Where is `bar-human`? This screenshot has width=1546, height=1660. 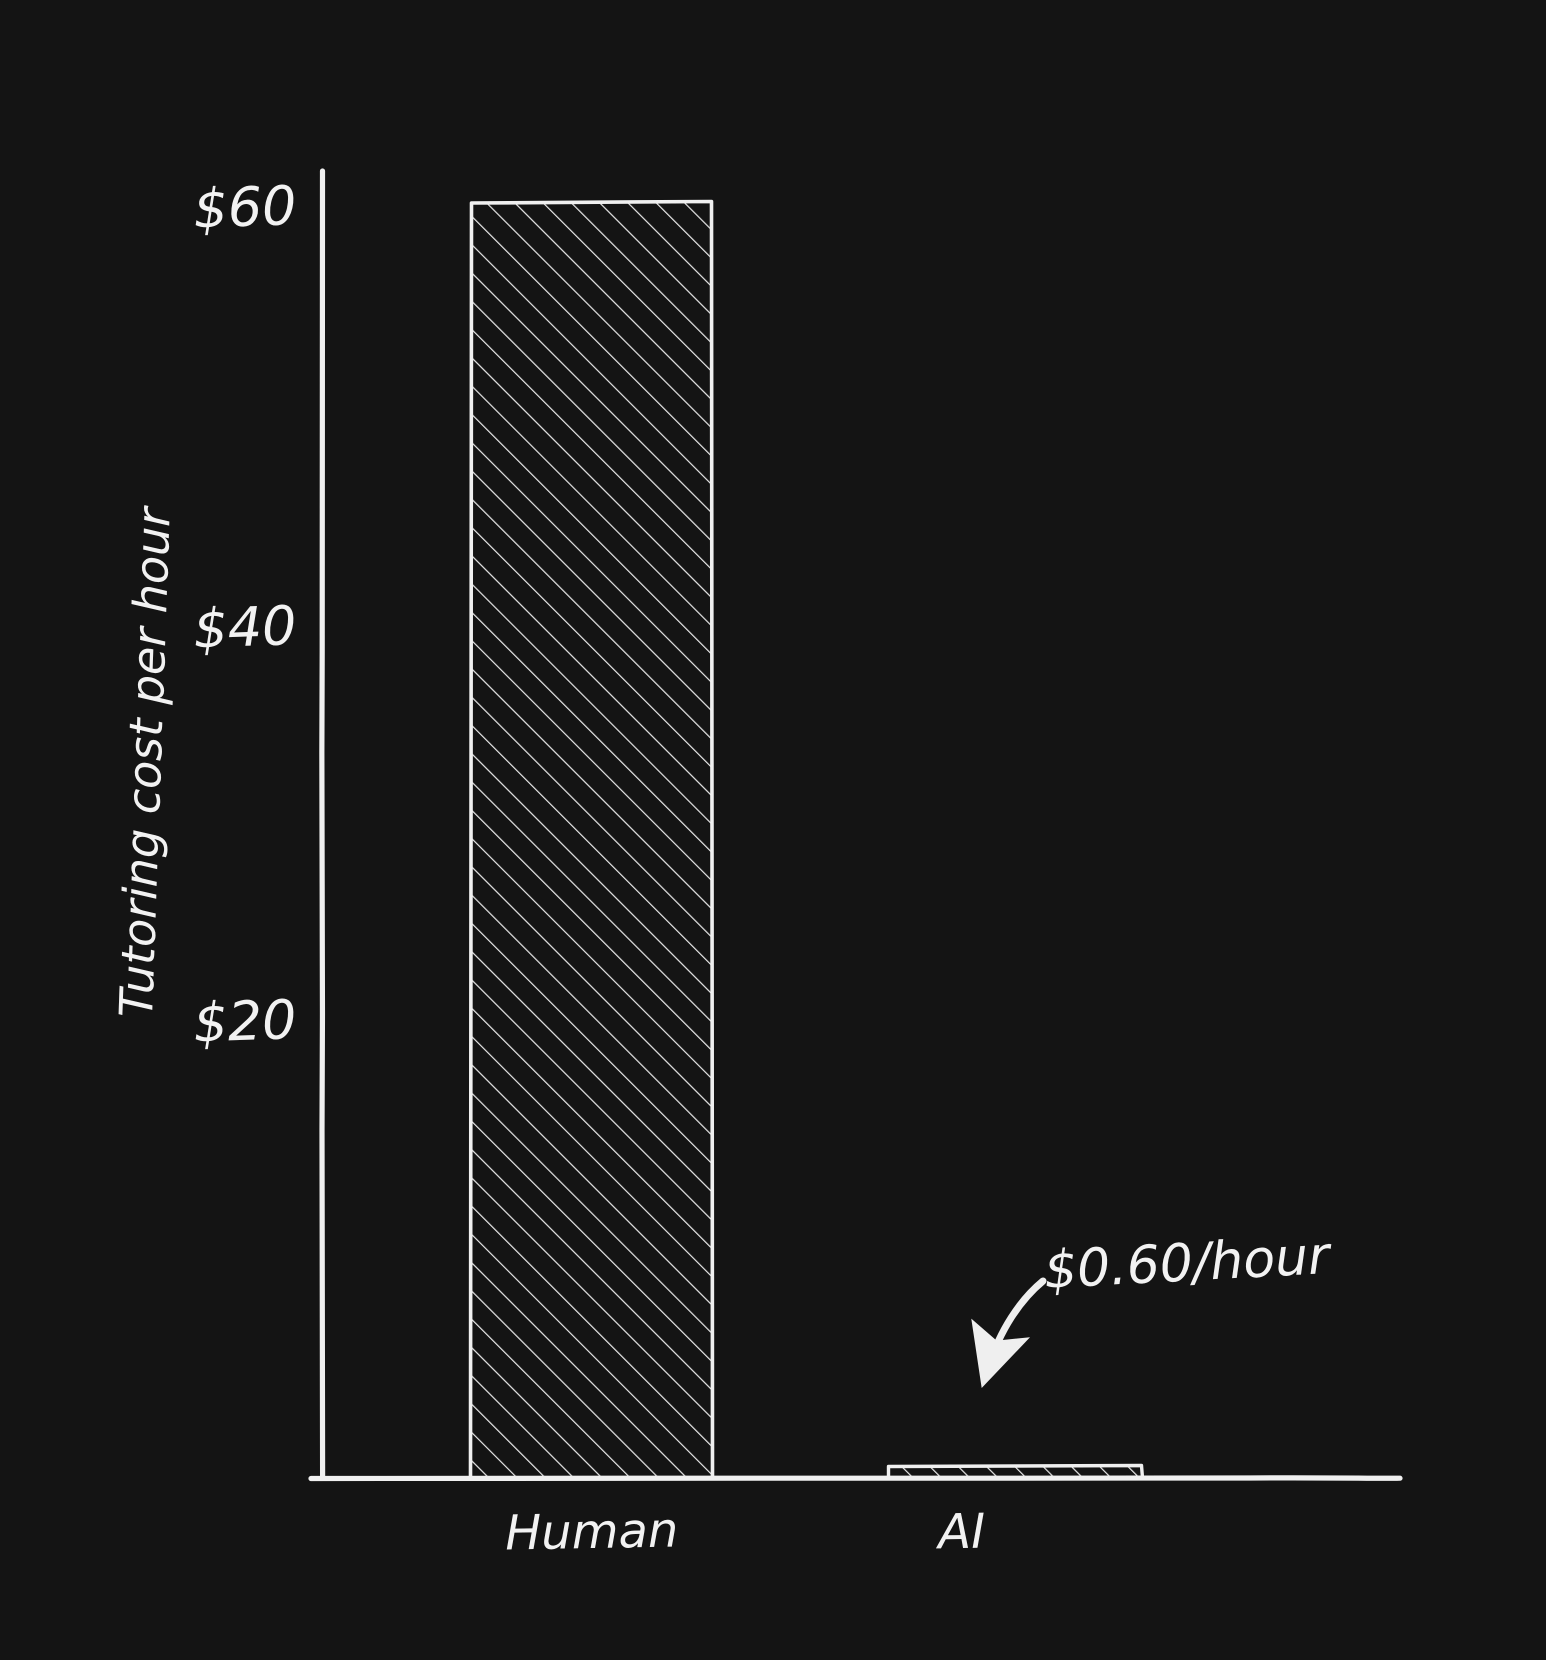 bar-human is located at coordinates (591, 839).